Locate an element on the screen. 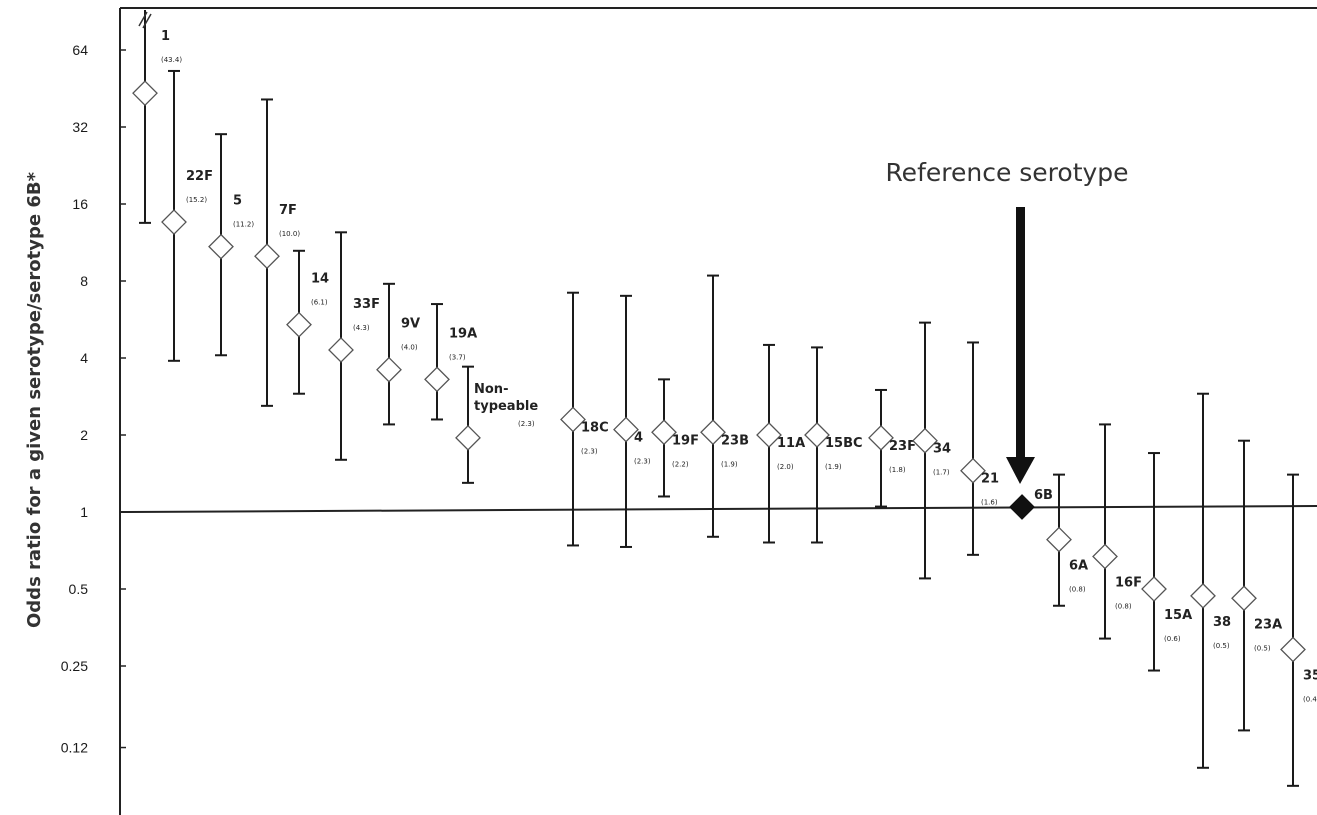 This screenshot has height=815, width=1317. odds-ratio-label: (2.2) is located at coordinates (680, 464).